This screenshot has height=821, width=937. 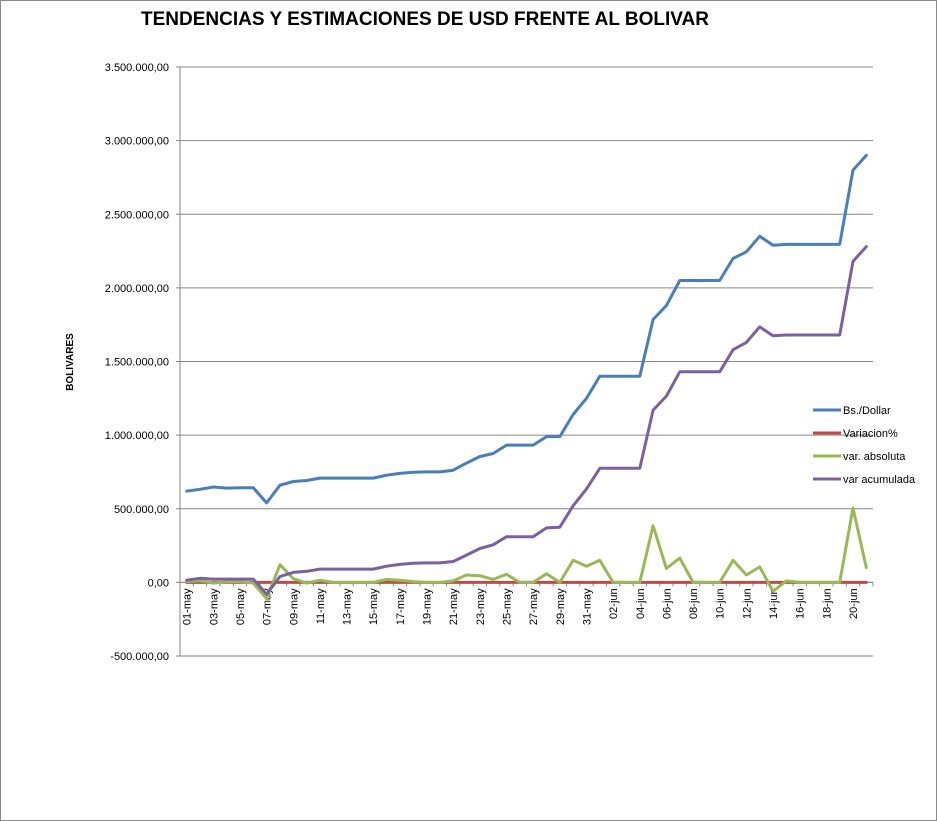 What do you see at coordinates (158, 583) in the screenshot?
I see `y-tick-label: 0,00` at bounding box center [158, 583].